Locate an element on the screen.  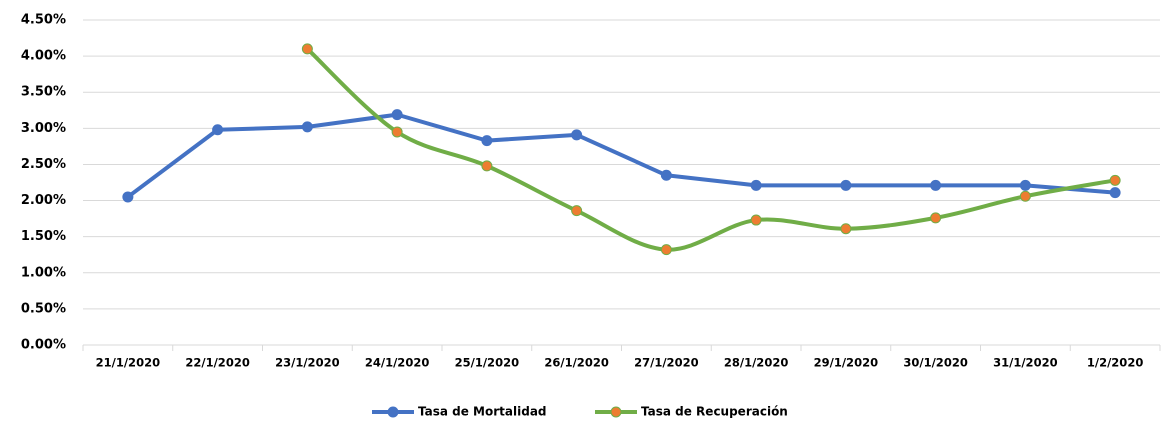
y-tick-label: 4.00% is located at coordinates (43, 56).